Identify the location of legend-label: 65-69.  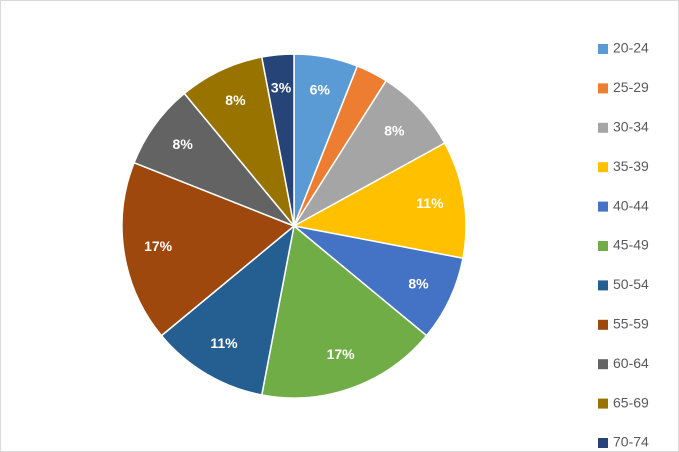
(631, 402).